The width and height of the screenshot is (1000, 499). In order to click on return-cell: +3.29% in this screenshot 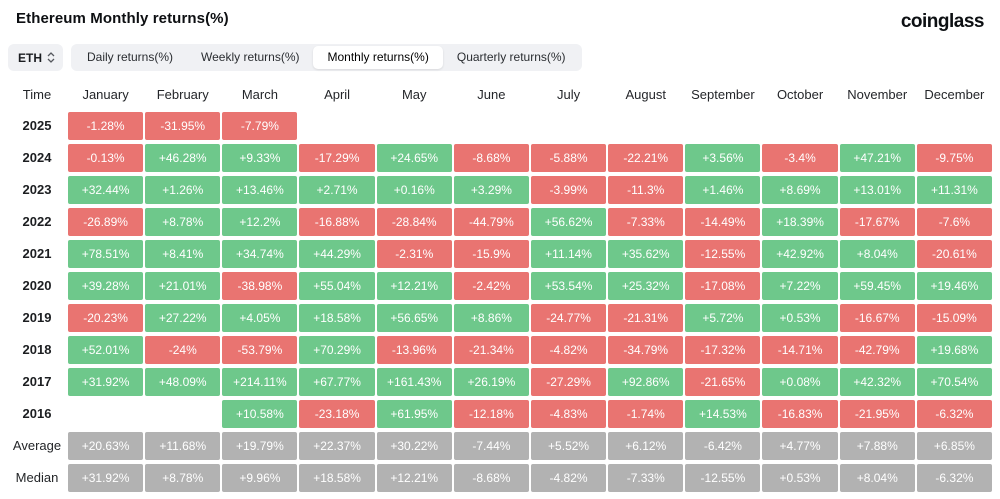, I will do `click(491, 190)`.